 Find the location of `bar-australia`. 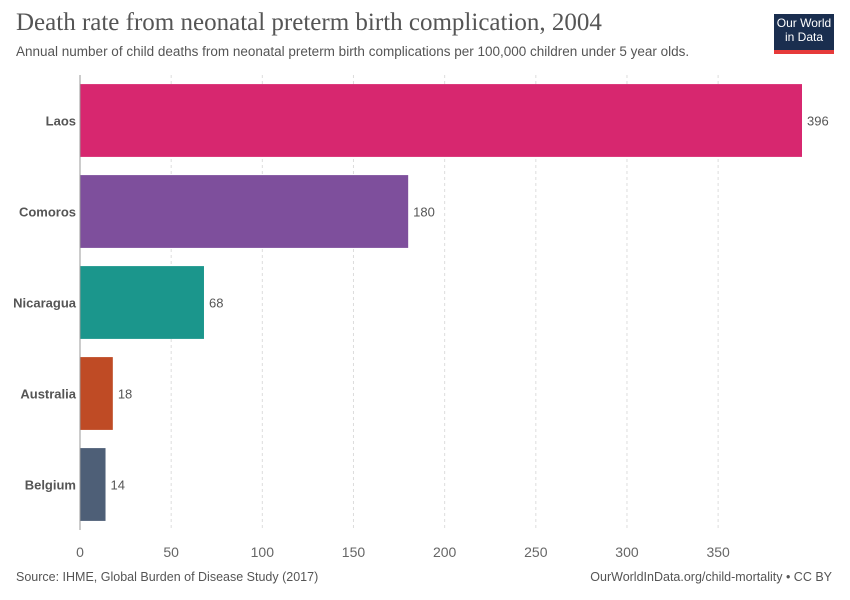

bar-australia is located at coordinates (96, 393).